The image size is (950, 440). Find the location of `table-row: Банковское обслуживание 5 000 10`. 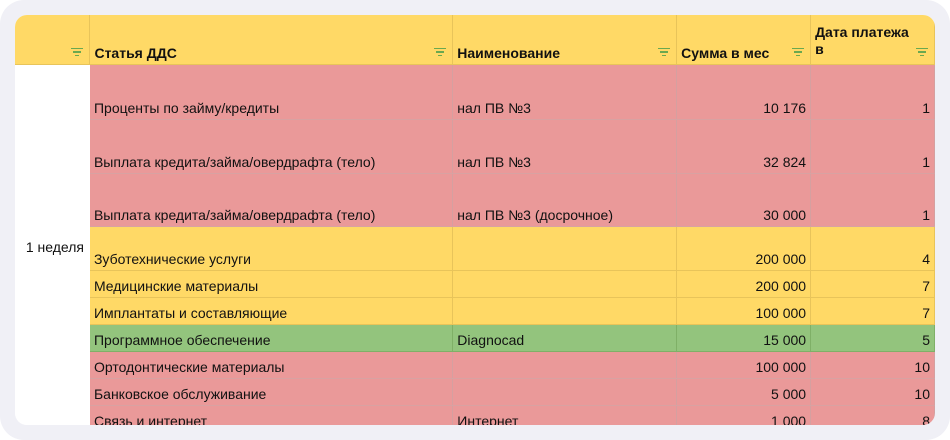

table-row: Банковское обслуживание 5 000 10 is located at coordinates (475, 392).